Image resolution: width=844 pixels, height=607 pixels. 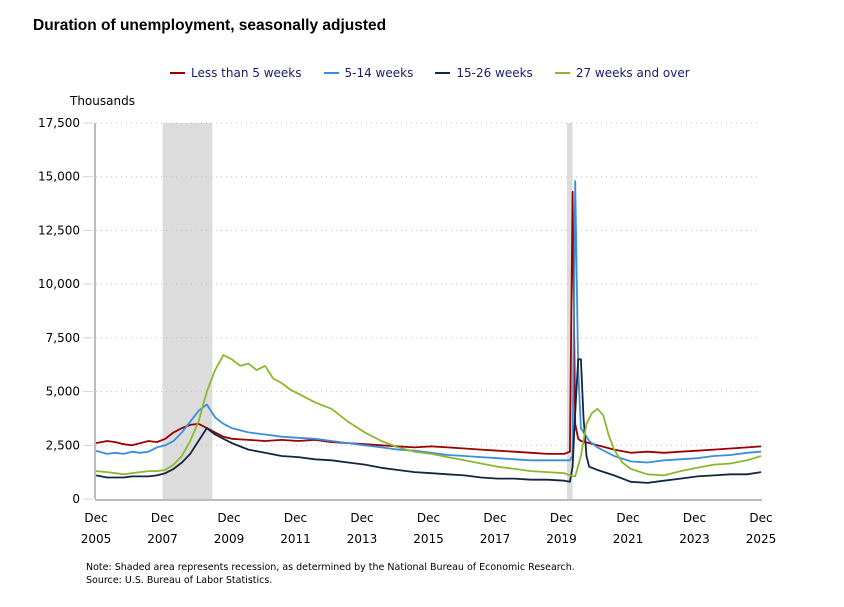 I want to click on x-tick-label-year: 2023, so click(x=694, y=539).